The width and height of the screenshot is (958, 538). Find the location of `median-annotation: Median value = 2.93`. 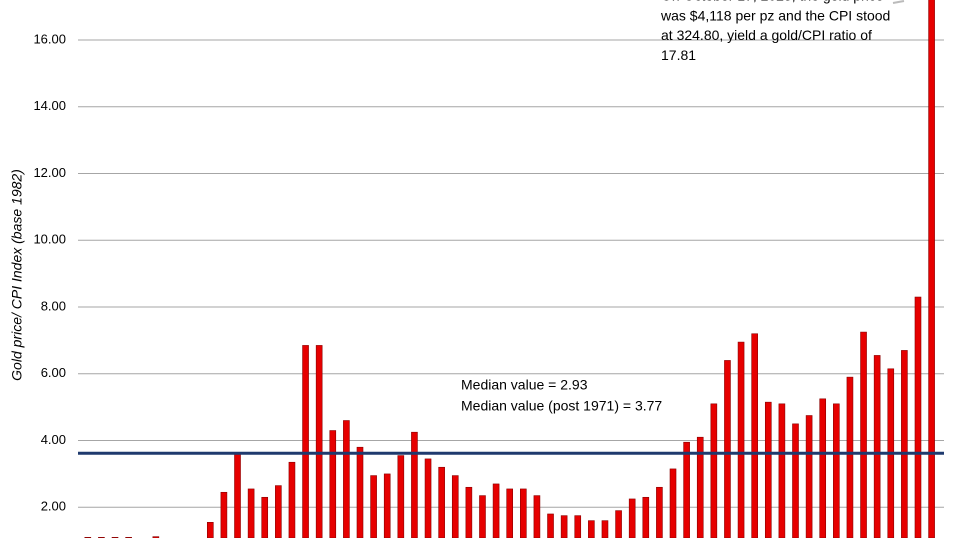

median-annotation: Median value = 2.93 is located at coordinates (524, 385).